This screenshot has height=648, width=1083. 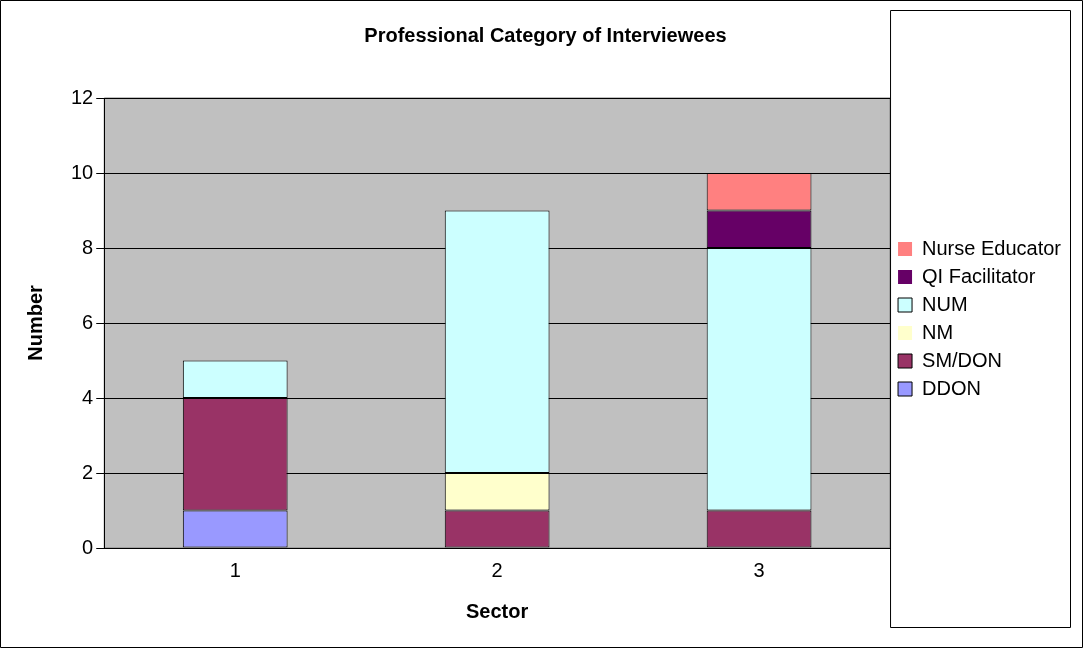 What do you see at coordinates (945, 303) in the screenshot?
I see `legend-label: NUM` at bounding box center [945, 303].